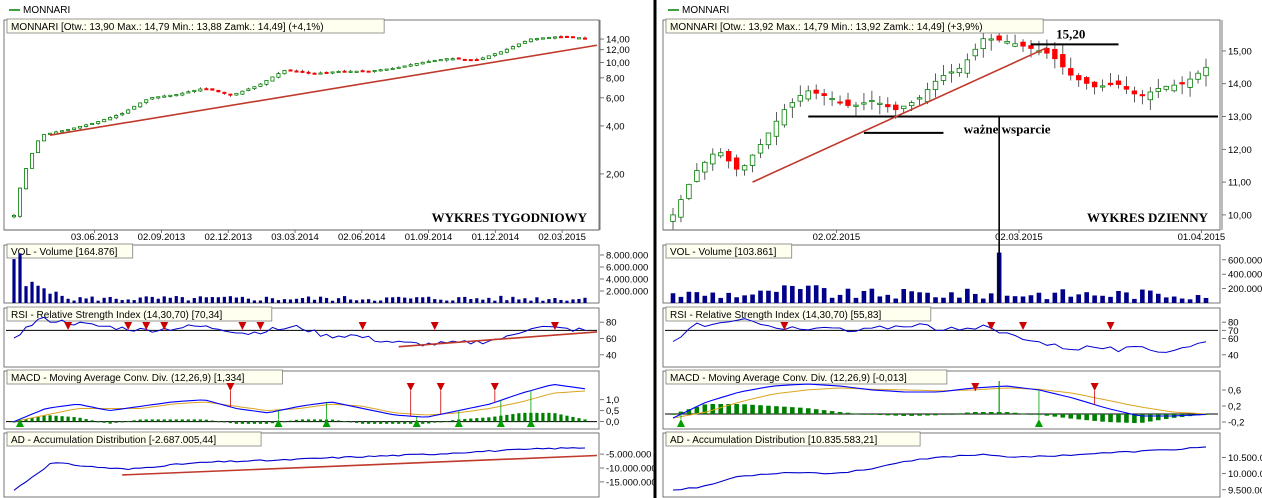 This screenshot has width=1262, height=498. Describe the element at coordinates (615, 98) in the screenshot. I see `weekly-price-tick-label: 6,00` at that location.